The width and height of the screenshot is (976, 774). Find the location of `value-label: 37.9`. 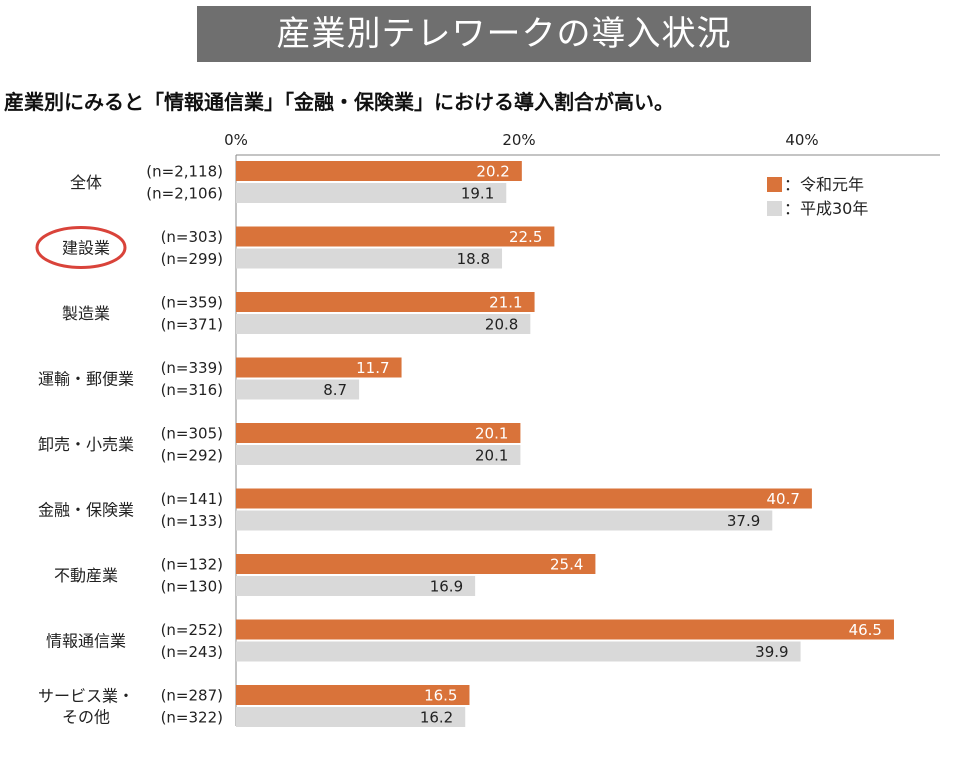

value-label: 37.9 is located at coordinates (743, 521).